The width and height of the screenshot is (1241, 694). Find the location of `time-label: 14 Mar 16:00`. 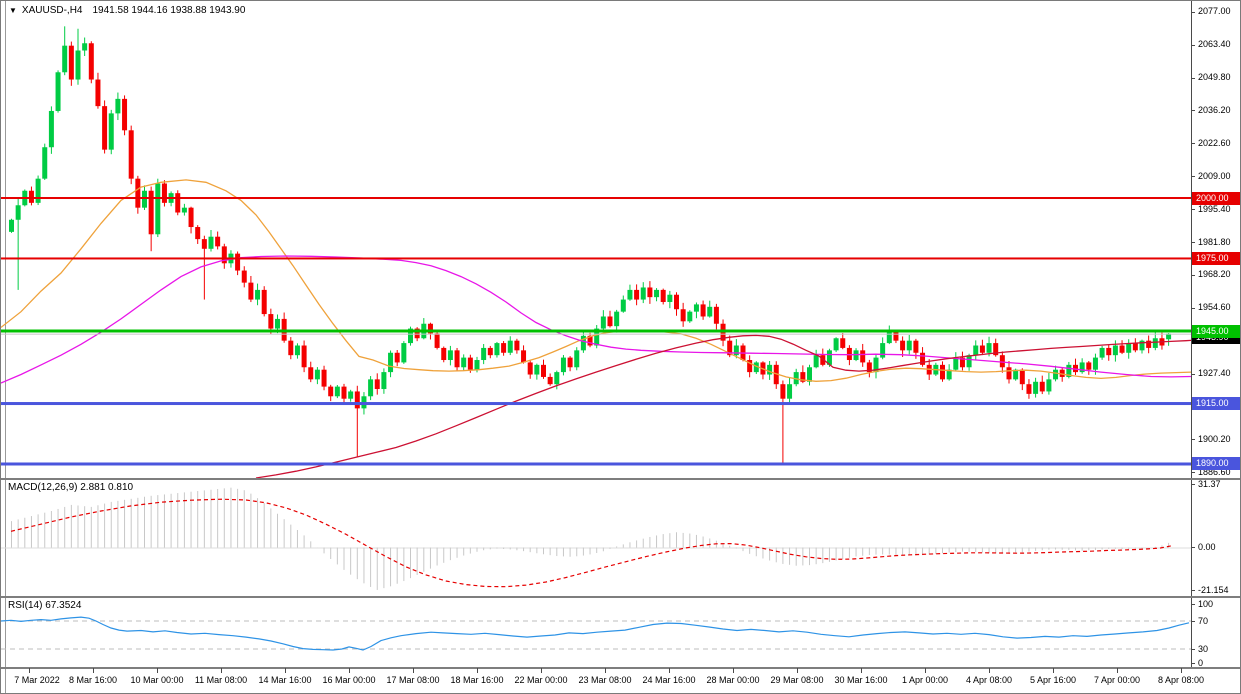

time-label: 14 Mar 16:00 is located at coordinates (285, 680).